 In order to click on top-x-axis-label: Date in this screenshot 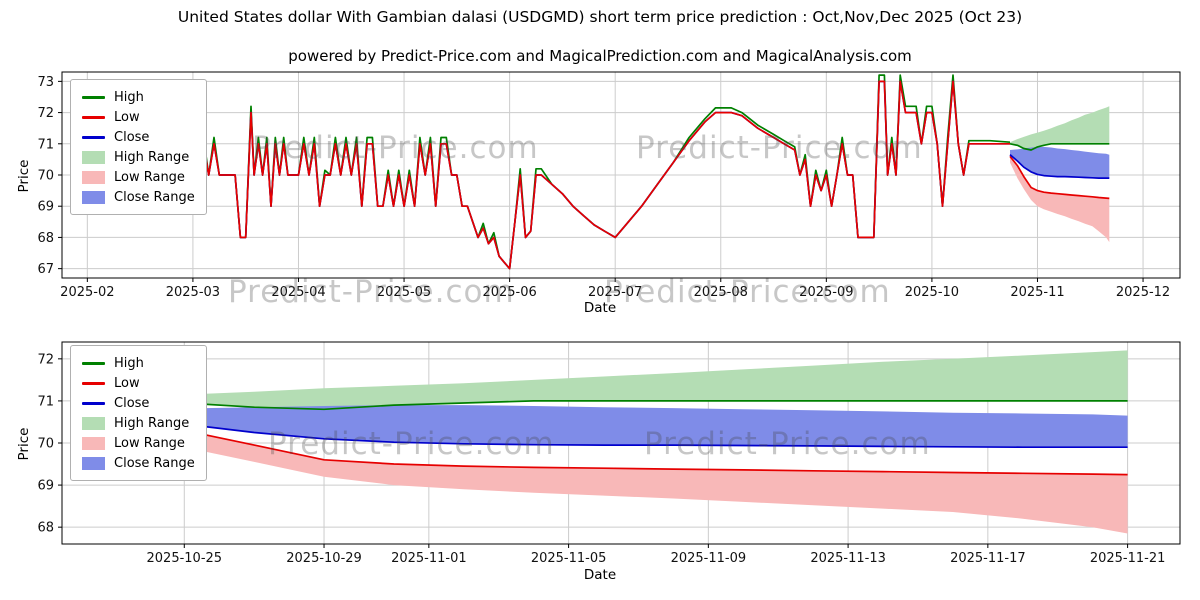, I will do `click(600, 308)`.